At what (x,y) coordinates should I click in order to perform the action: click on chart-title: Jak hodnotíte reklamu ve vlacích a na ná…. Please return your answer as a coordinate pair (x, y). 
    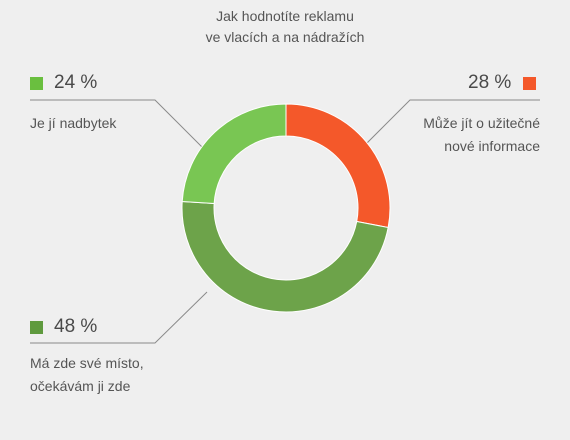
    Looking at the image, I should click on (285, 27).